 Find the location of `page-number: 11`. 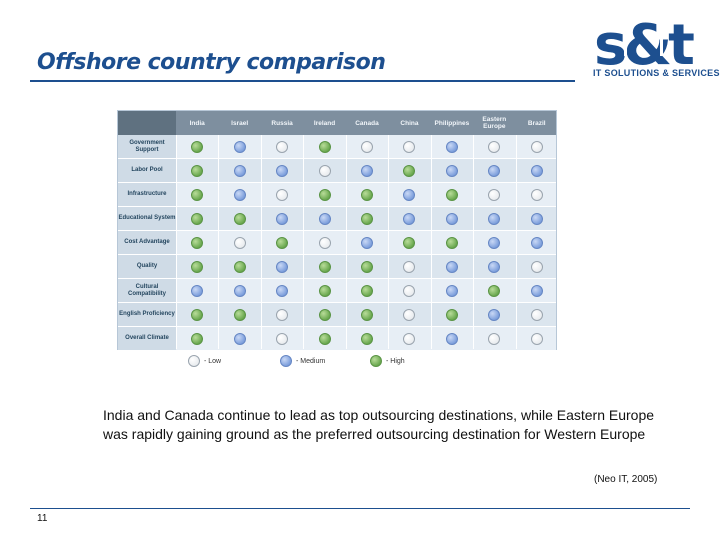

page-number: 11 is located at coordinates (42, 518).